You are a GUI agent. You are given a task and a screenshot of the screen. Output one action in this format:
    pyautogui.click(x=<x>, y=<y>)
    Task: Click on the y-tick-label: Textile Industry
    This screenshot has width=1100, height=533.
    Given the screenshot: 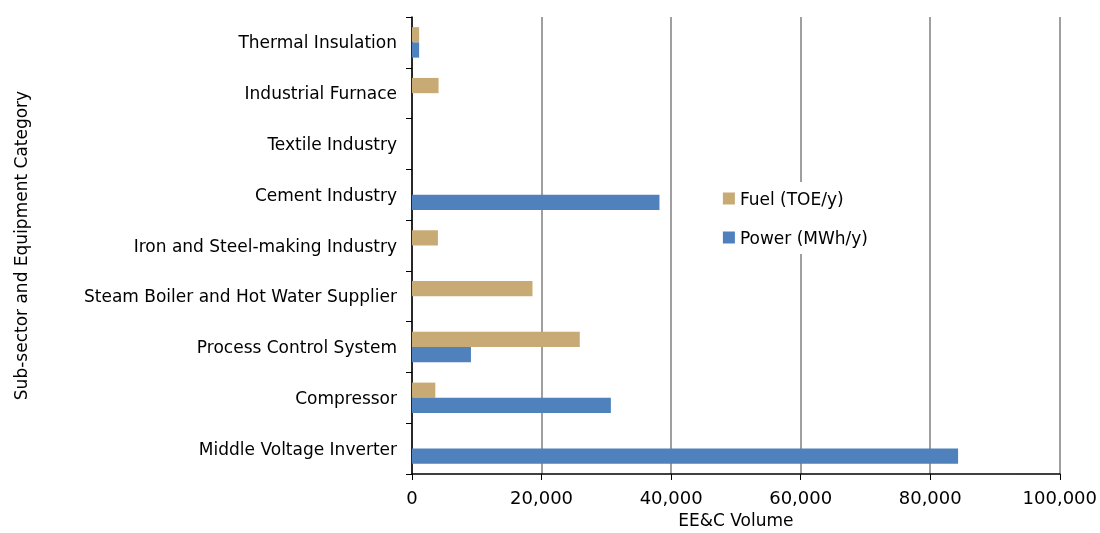 What is the action you would take?
    pyautogui.click(x=331, y=143)
    